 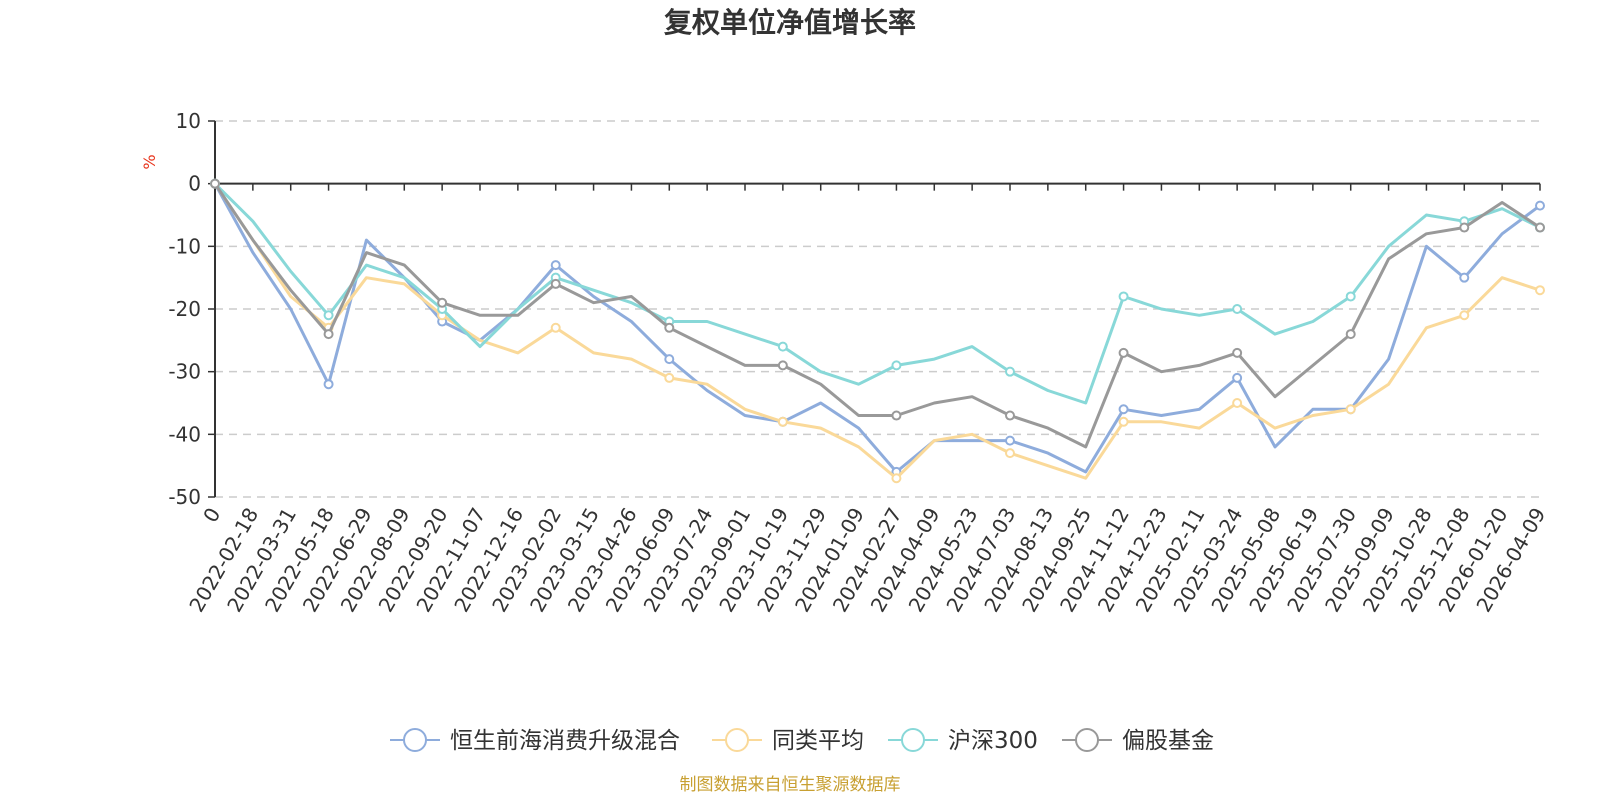 I want to click on x-tick-label: 0, so click(x=211, y=515).